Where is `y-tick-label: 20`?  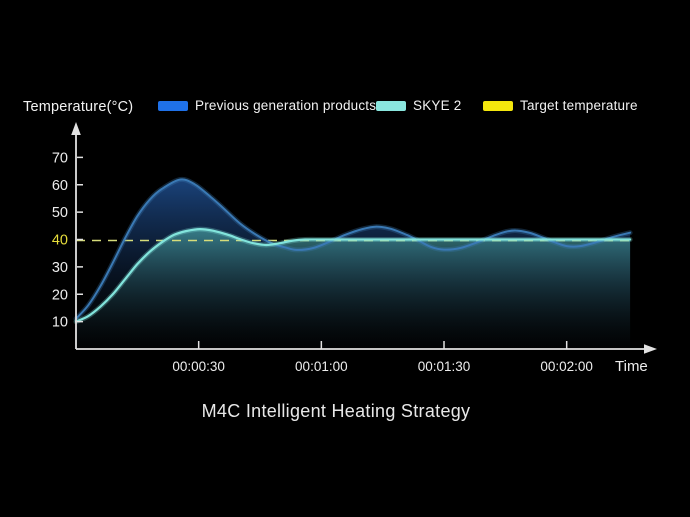
y-tick-label: 20 is located at coordinates (60, 295).